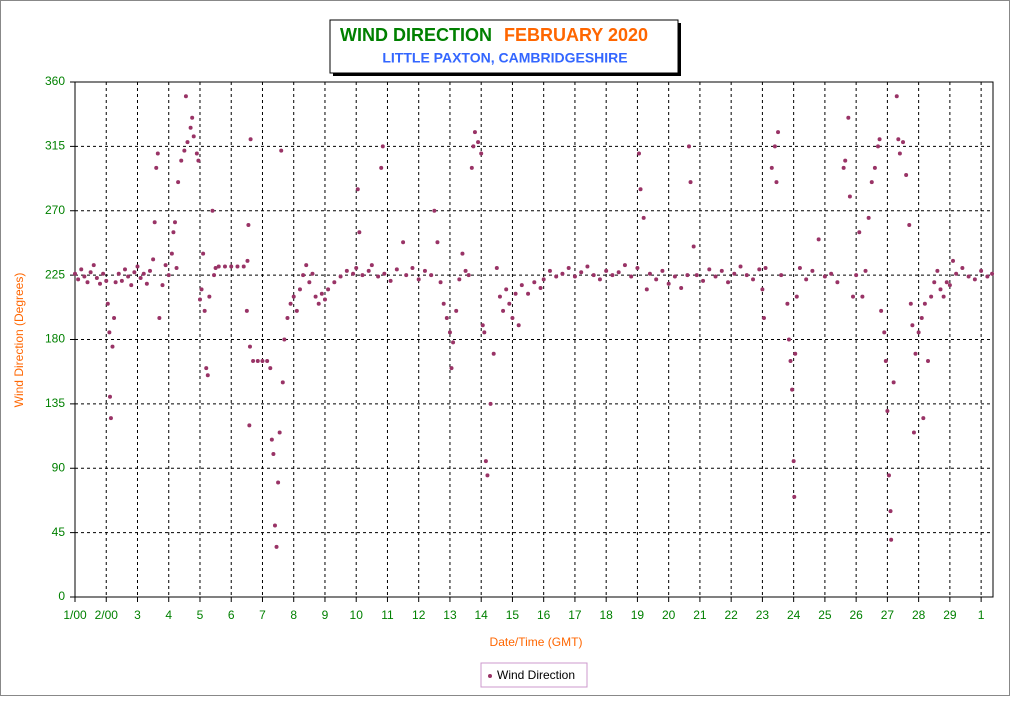 The image size is (1010, 701). Describe the element at coordinates (534, 675) in the screenshot. I see `legend-box` at that location.